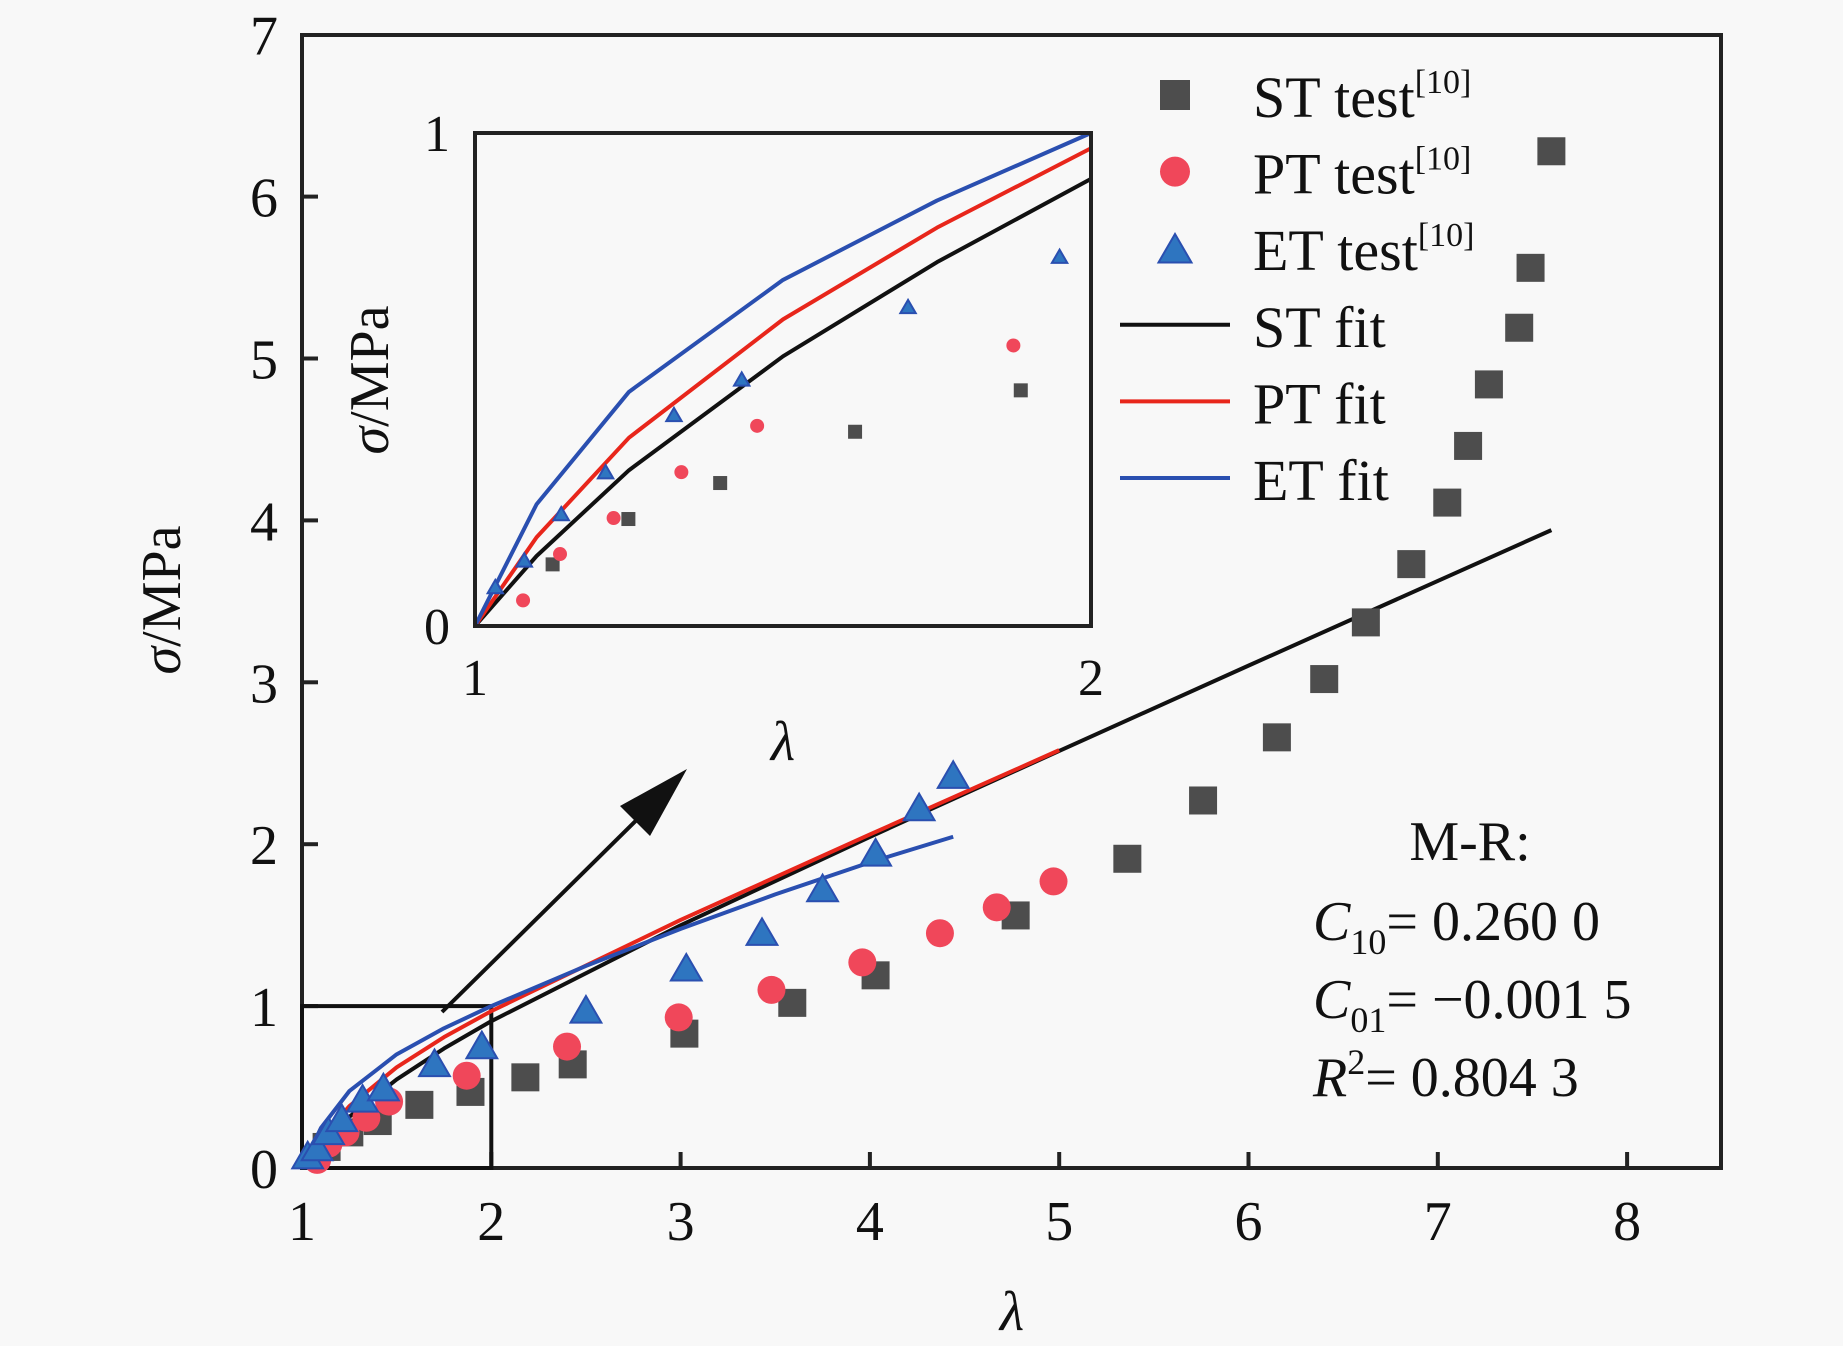 The height and width of the screenshot is (1346, 1843). Describe the element at coordinates (491, 1222) in the screenshot. I see `x-tick-label: 2` at that location.